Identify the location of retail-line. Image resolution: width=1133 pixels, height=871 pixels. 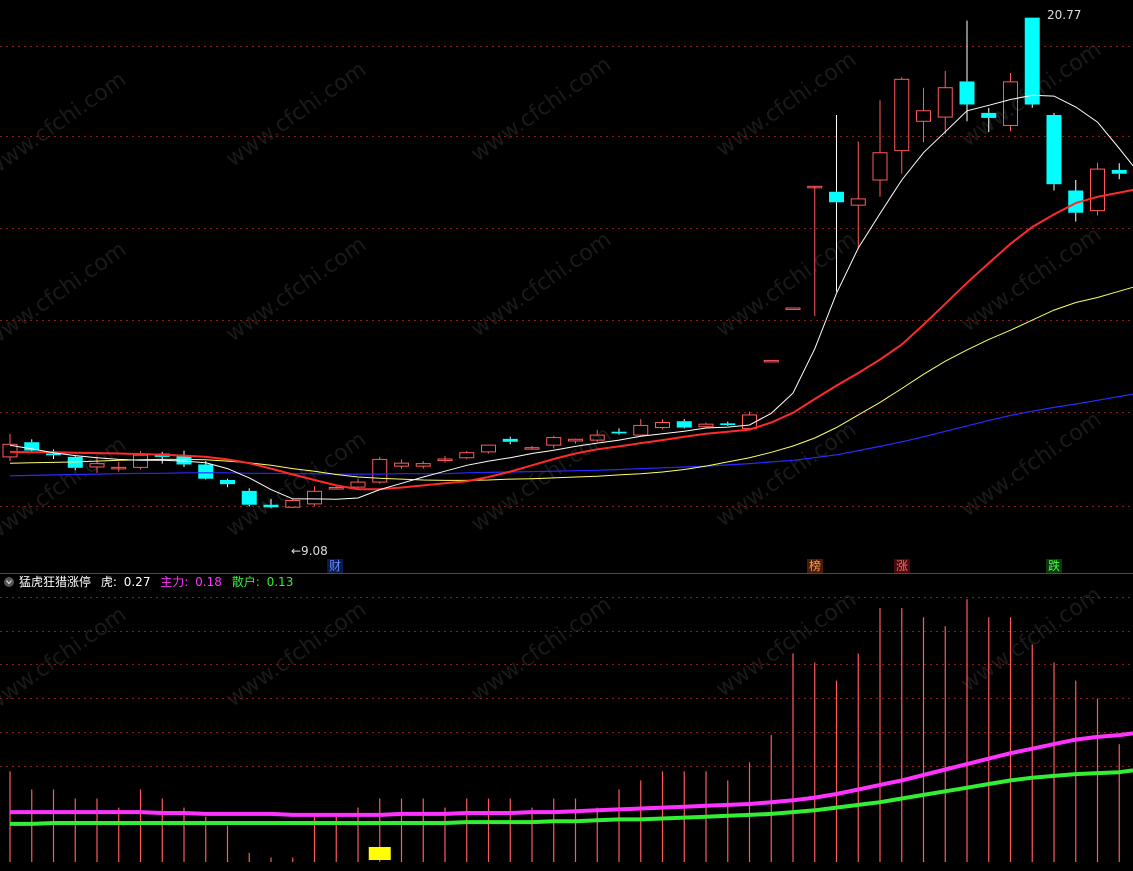
(571, 797).